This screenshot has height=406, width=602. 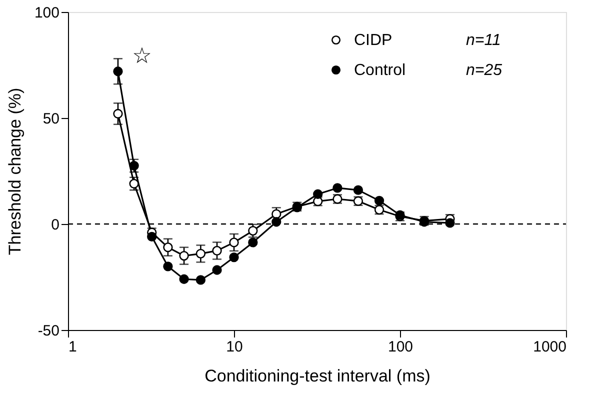 What do you see at coordinates (401, 347) in the screenshot?
I see `x-tick-label: 100` at bounding box center [401, 347].